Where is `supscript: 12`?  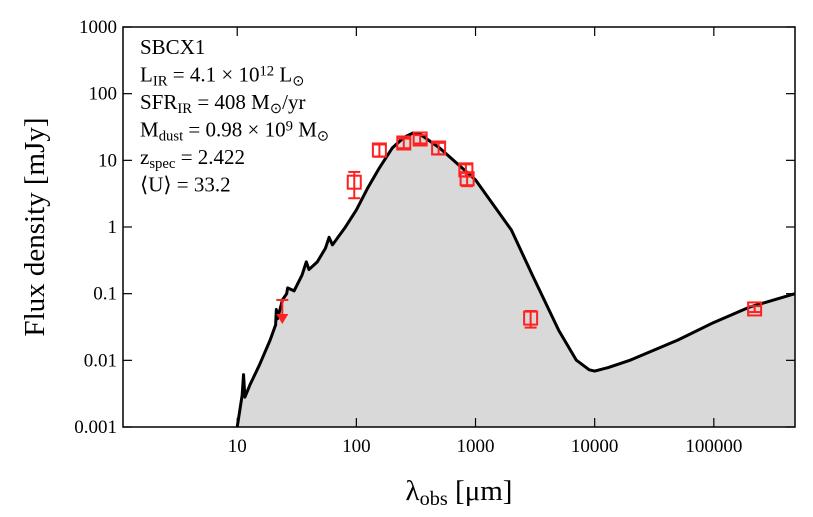
supscript: 12 is located at coordinates (266, 72).